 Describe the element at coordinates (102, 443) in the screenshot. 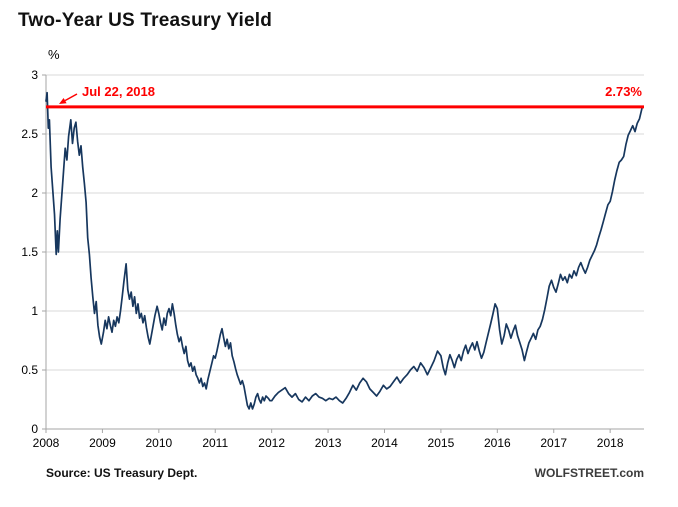

I see `x-tick-label: 2009` at that location.